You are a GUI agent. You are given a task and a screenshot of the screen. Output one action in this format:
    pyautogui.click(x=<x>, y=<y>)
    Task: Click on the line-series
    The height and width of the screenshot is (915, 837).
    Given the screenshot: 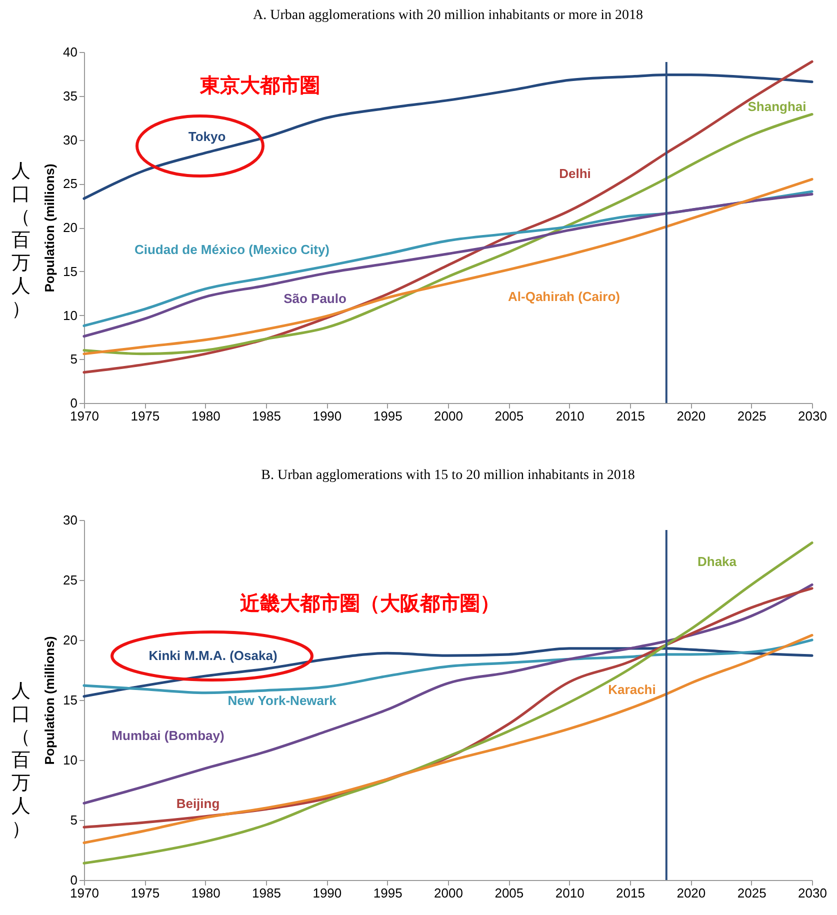 What is the action you would take?
    pyautogui.click(x=448, y=666)
    